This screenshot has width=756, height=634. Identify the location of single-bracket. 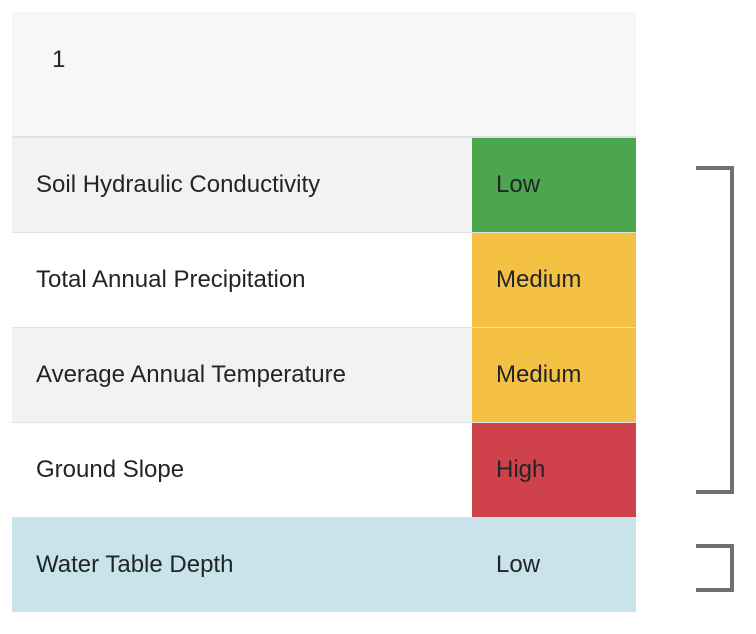
(715, 568).